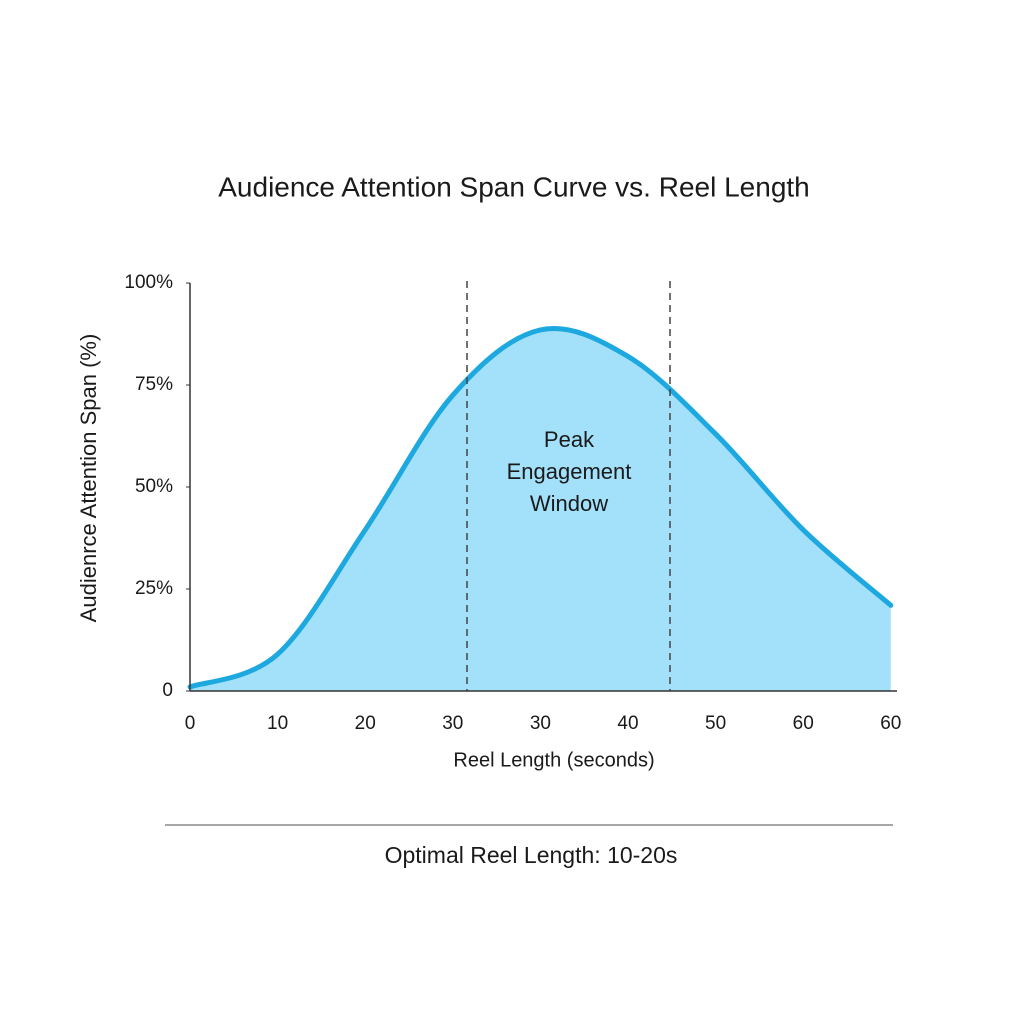 This screenshot has width=1024, height=1029. What do you see at coordinates (148, 282) in the screenshot?
I see `y-tick-label: 100%` at bounding box center [148, 282].